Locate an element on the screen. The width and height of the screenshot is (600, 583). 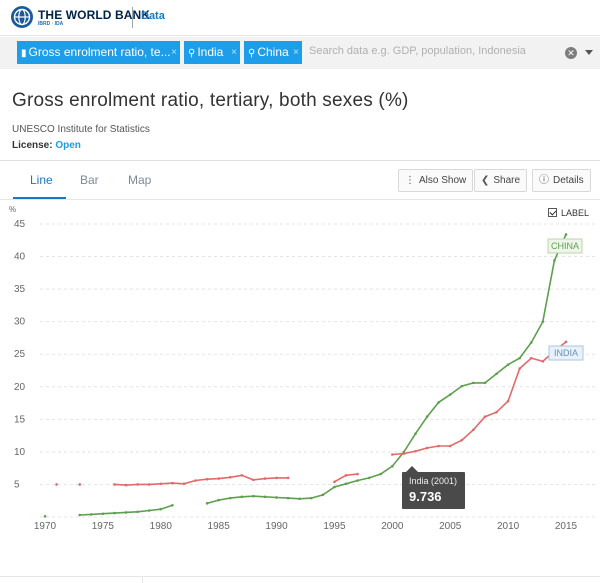
license-link: Open is located at coordinates (68, 145).